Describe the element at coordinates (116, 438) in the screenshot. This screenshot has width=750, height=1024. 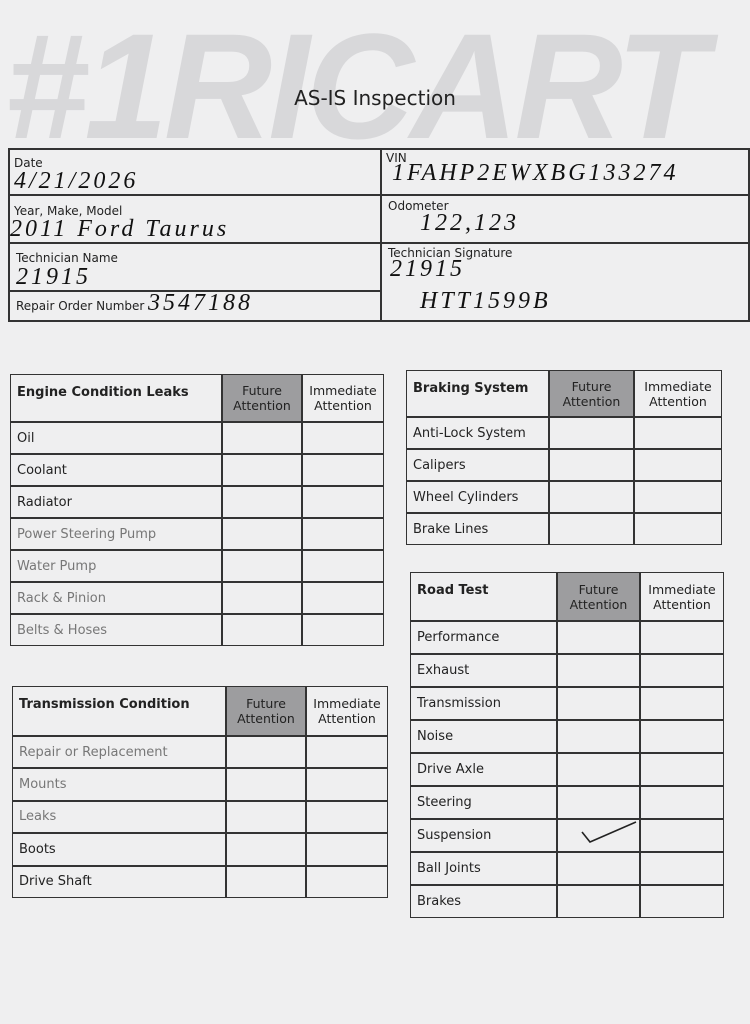
I see `row-label: Oil` at that location.